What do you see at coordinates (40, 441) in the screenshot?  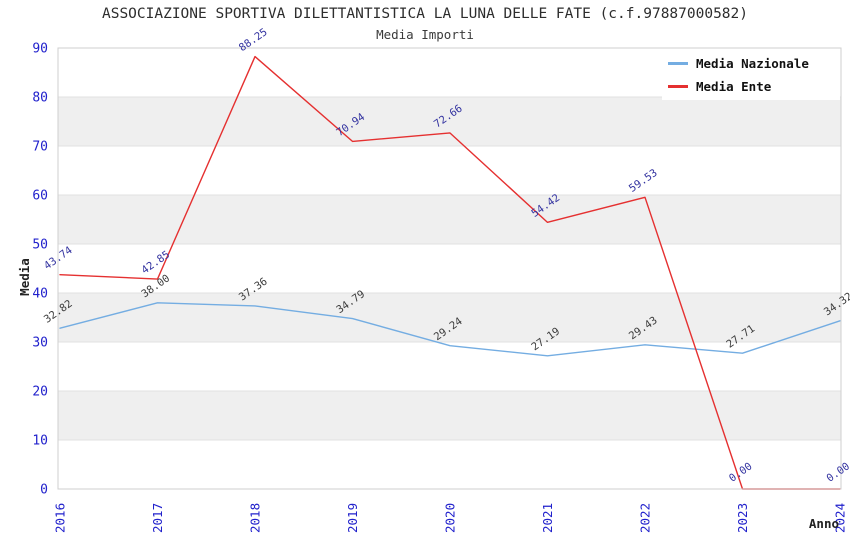 I see `y-tick-label: 10` at bounding box center [40, 441].